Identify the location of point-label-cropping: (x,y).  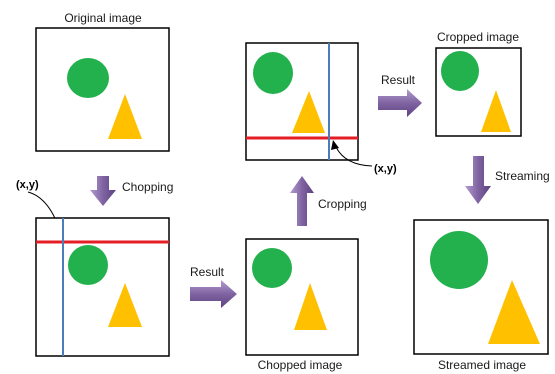
(385, 169).